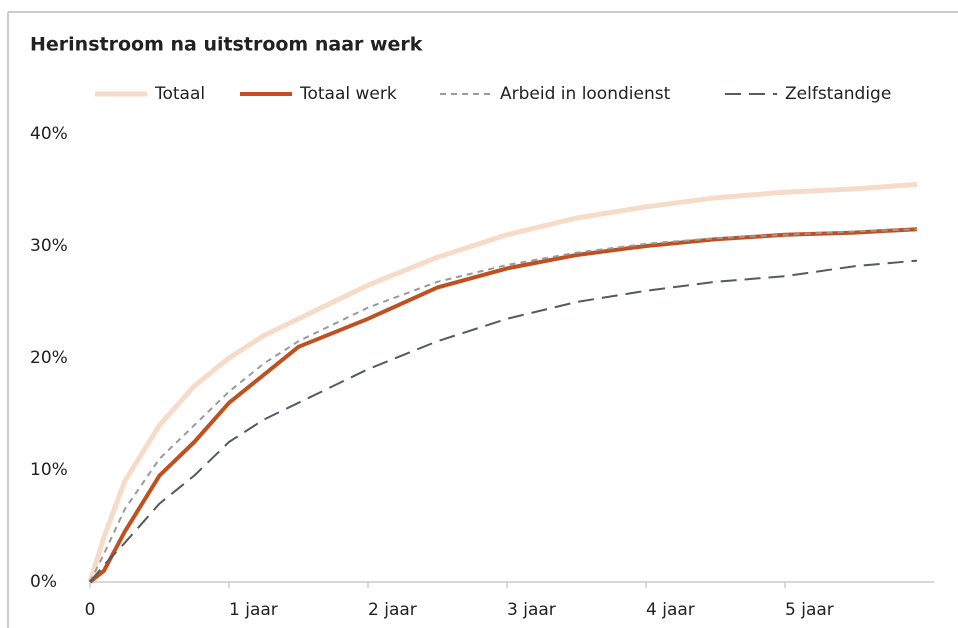 This screenshot has width=958, height=628. Describe the element at coordinates (392, 610) in the screenshot. I see `x-tick-label: 2 jaar` at that location.